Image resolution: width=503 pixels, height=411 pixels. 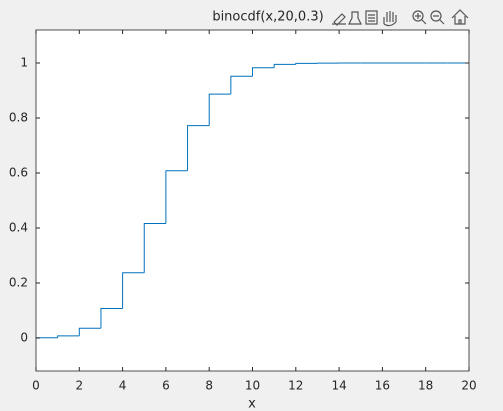 I want to click on axes-toolbar, so click(x=400, y=18).